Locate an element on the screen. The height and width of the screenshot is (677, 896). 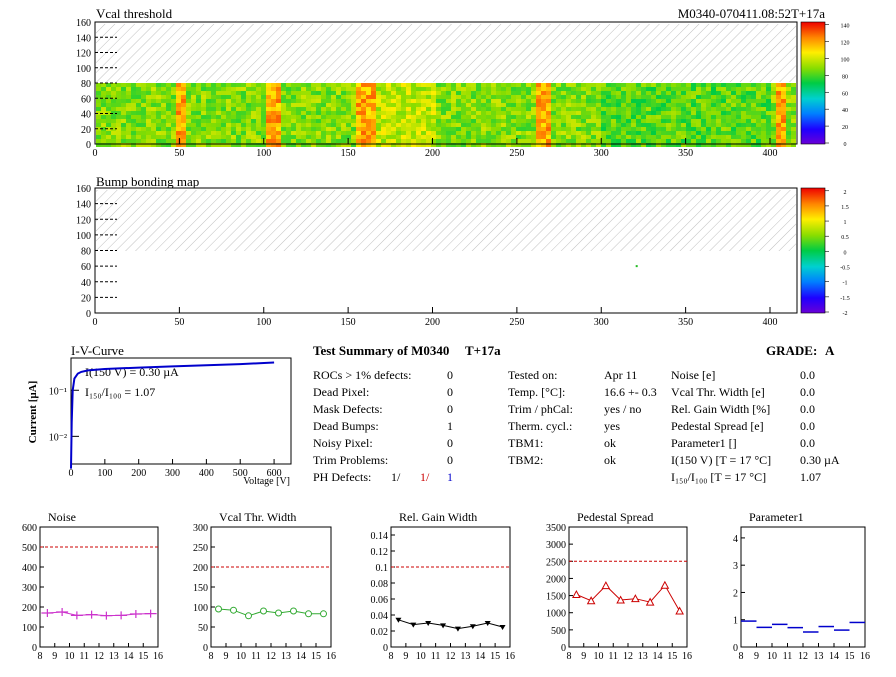
summary-middle-value: 16.6 +- 0.3 is located at coordinates (630, 392).